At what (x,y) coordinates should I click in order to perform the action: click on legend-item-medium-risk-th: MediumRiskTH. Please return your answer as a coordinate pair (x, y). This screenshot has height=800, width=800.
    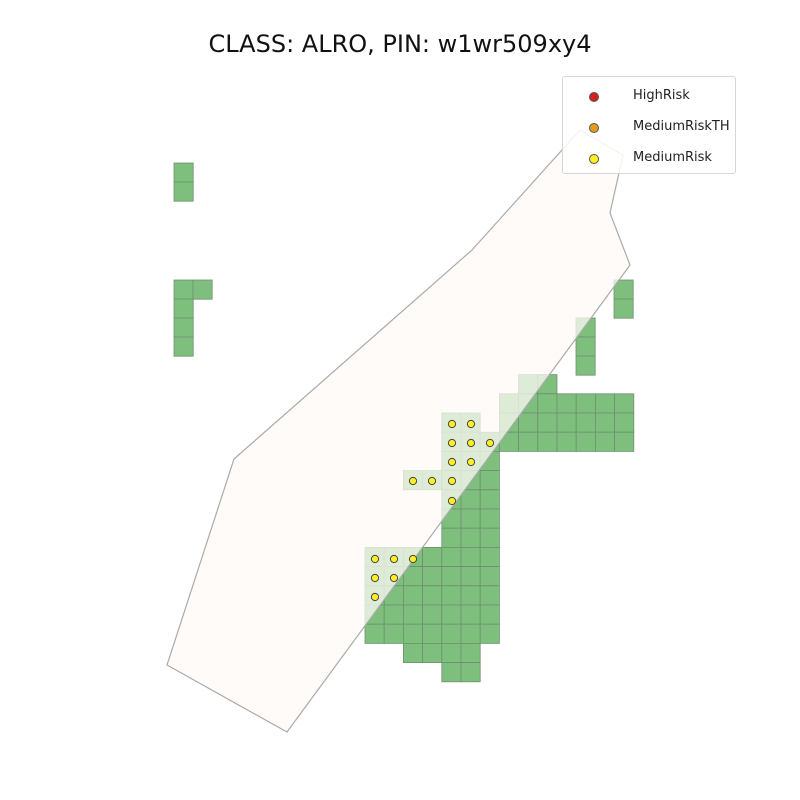
    Looking at the image, I should click on (650, 128).